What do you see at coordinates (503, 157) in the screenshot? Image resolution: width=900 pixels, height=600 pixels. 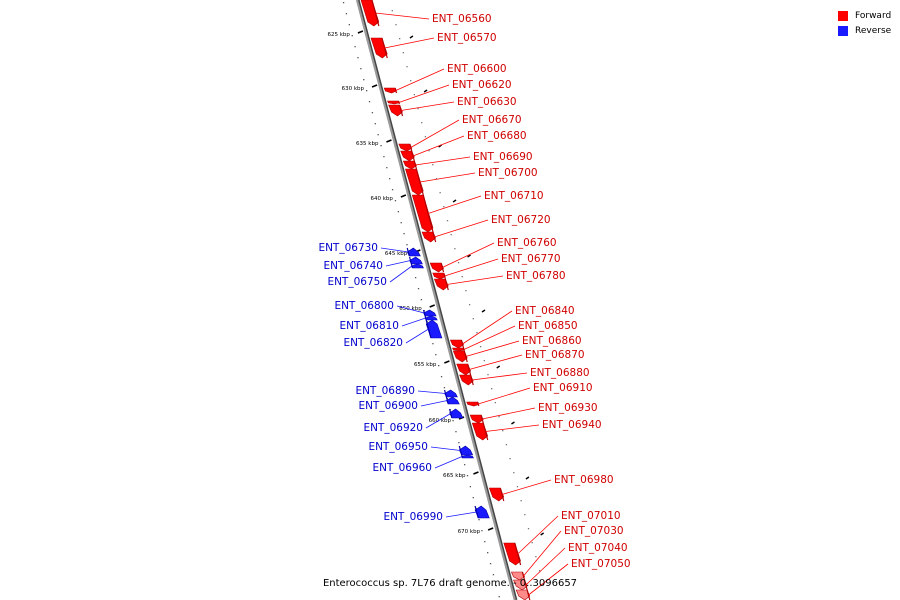 I see `gene-label: ENT_06690` at bounding box center [503, 157].